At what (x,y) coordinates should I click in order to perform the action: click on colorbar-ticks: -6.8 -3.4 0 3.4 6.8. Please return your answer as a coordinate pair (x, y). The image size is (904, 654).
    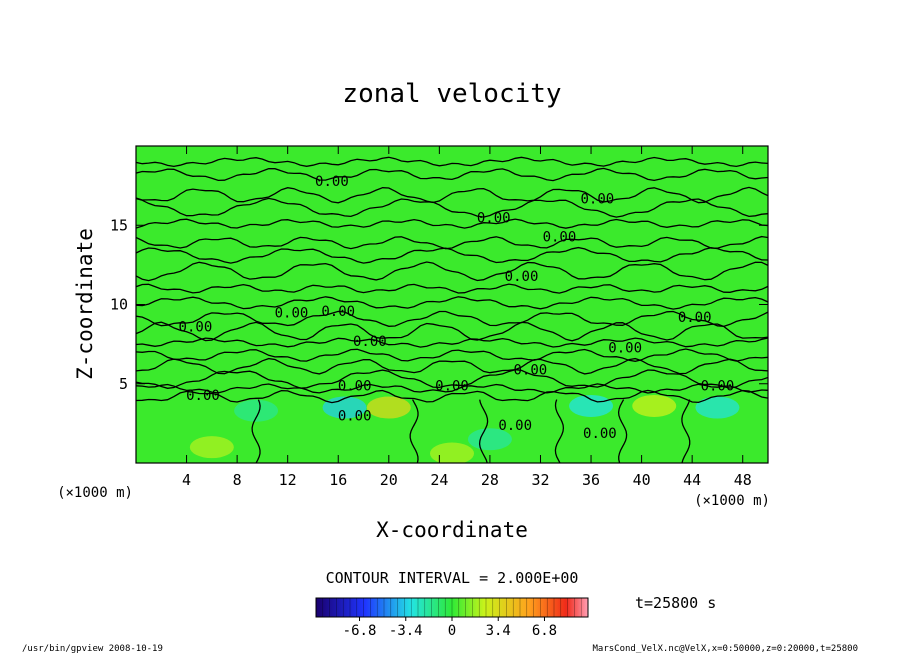
    Looking at the image, I should click on (450, 628).